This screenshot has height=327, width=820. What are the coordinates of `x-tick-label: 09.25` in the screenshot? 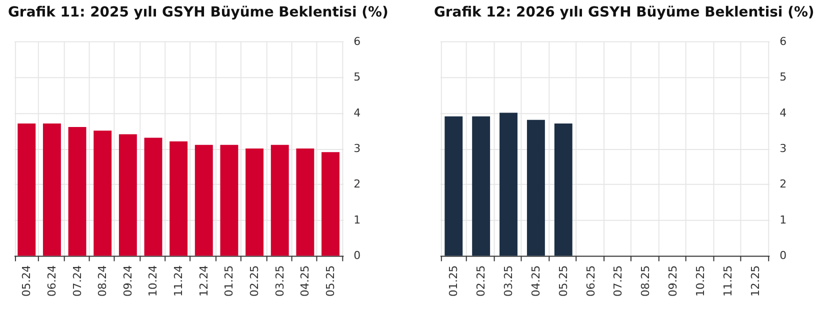 It's located at (673, 281).